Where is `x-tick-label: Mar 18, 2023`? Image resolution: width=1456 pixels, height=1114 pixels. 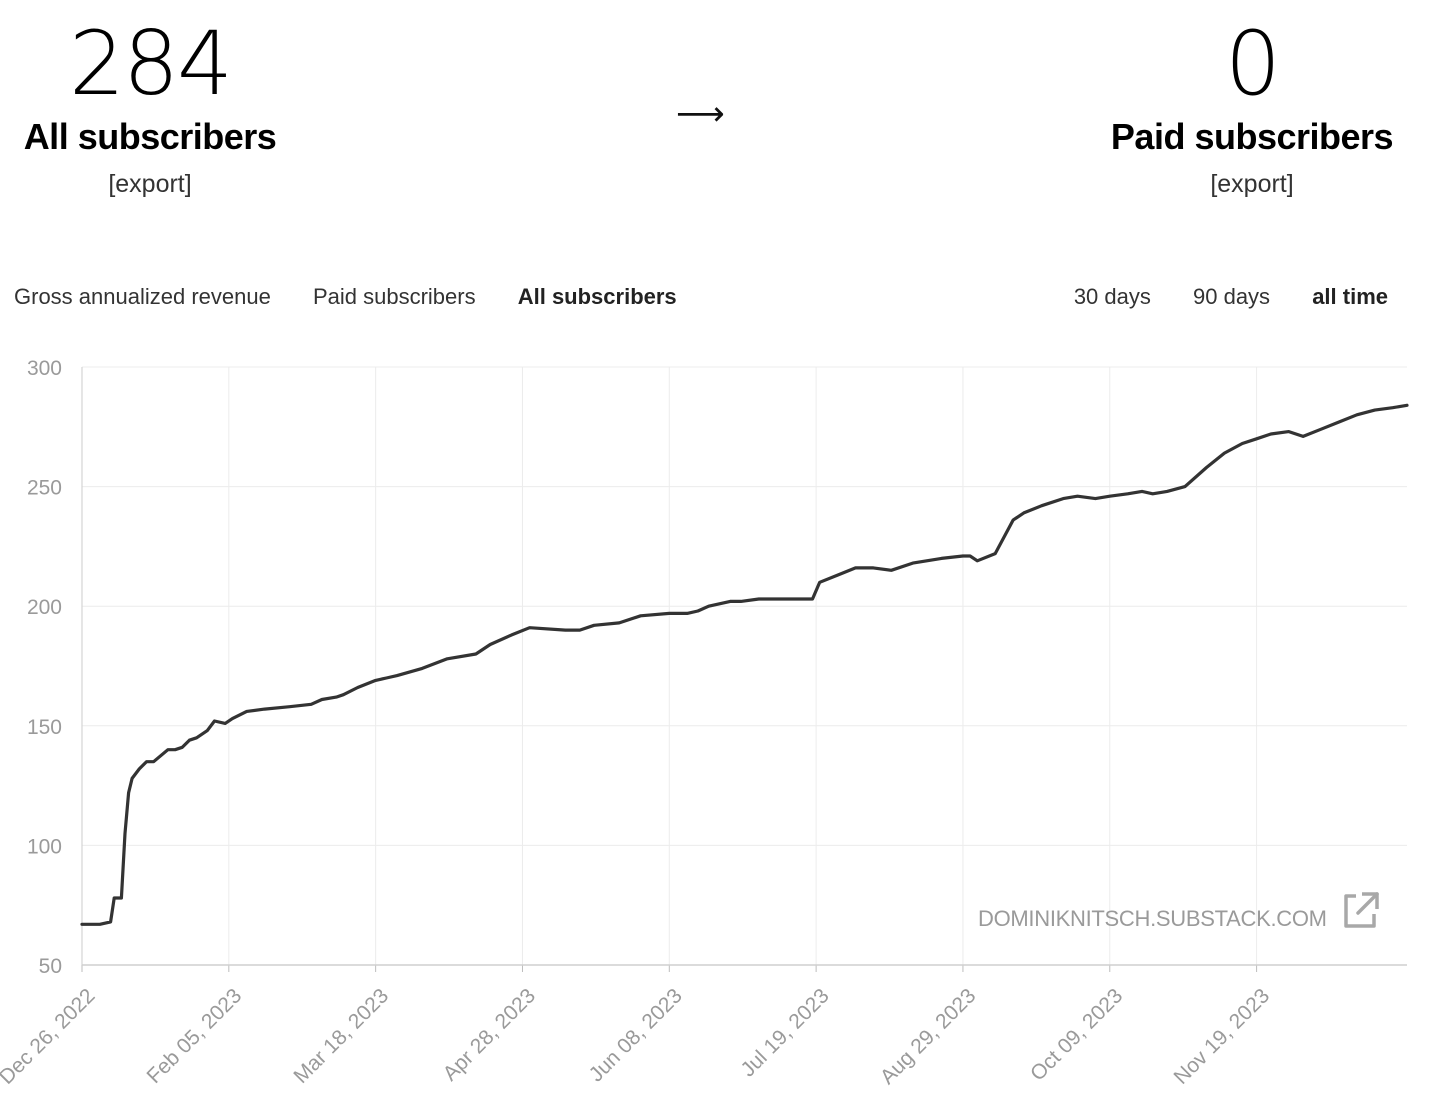
x-tick-label: Mar 18, 2023 is located at coordinates (341, 1036).